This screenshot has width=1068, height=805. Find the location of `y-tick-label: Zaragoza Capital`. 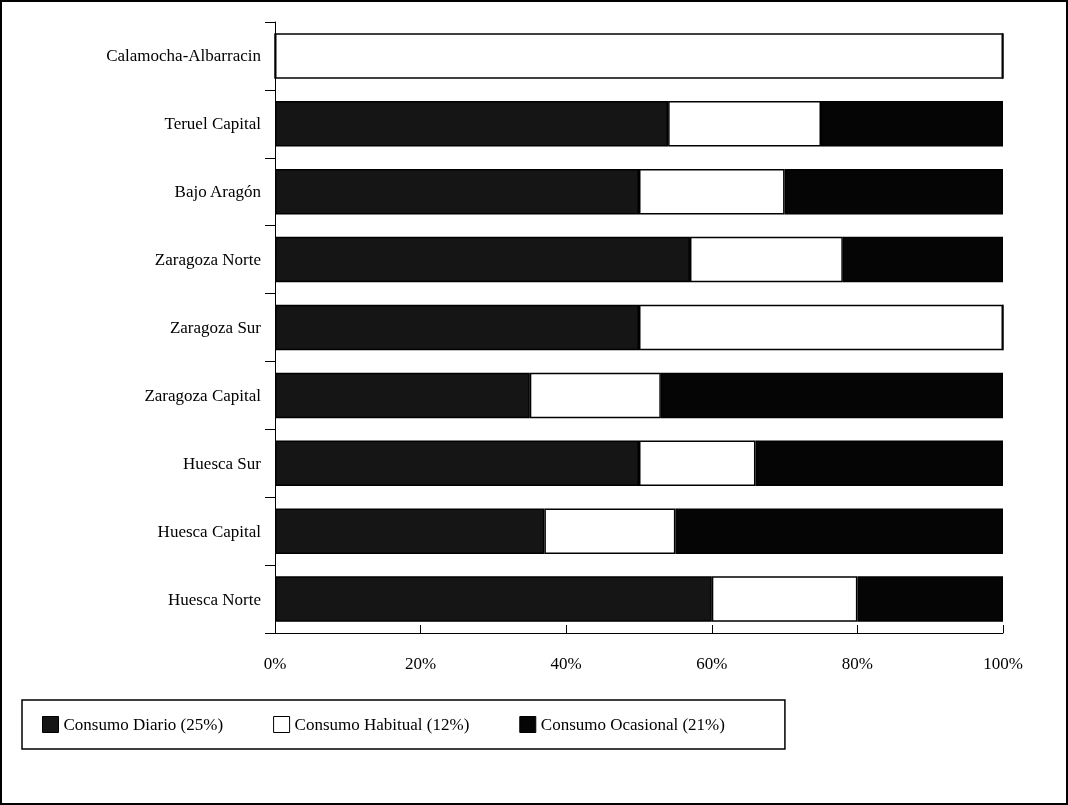

y-tick-label: Zaragoza Capital is located at coordinates (203, 395).